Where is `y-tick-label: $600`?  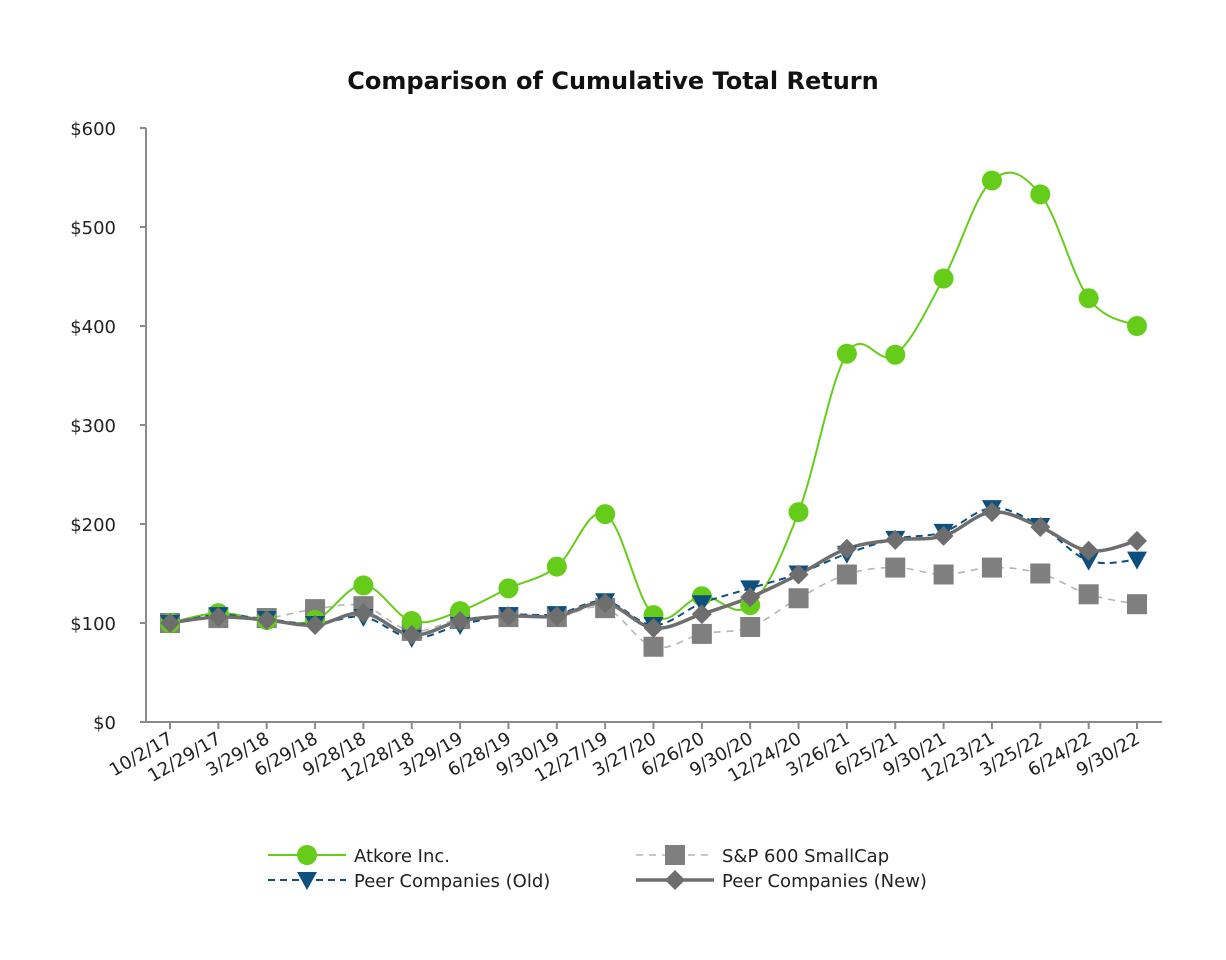
y-tick-label: $600 is located at coordinates (93, 129).